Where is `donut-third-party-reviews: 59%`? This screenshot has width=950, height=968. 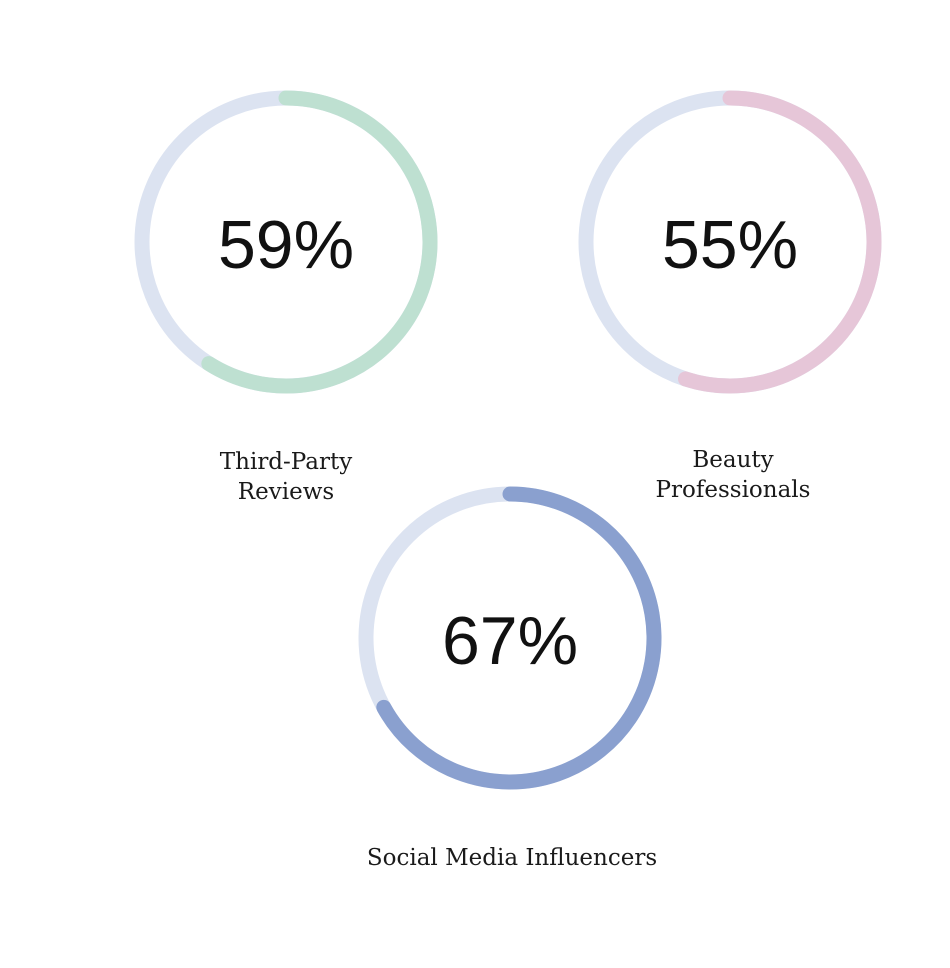 donut-third-party-reviews: 59% is located at coordinates (286, 242).